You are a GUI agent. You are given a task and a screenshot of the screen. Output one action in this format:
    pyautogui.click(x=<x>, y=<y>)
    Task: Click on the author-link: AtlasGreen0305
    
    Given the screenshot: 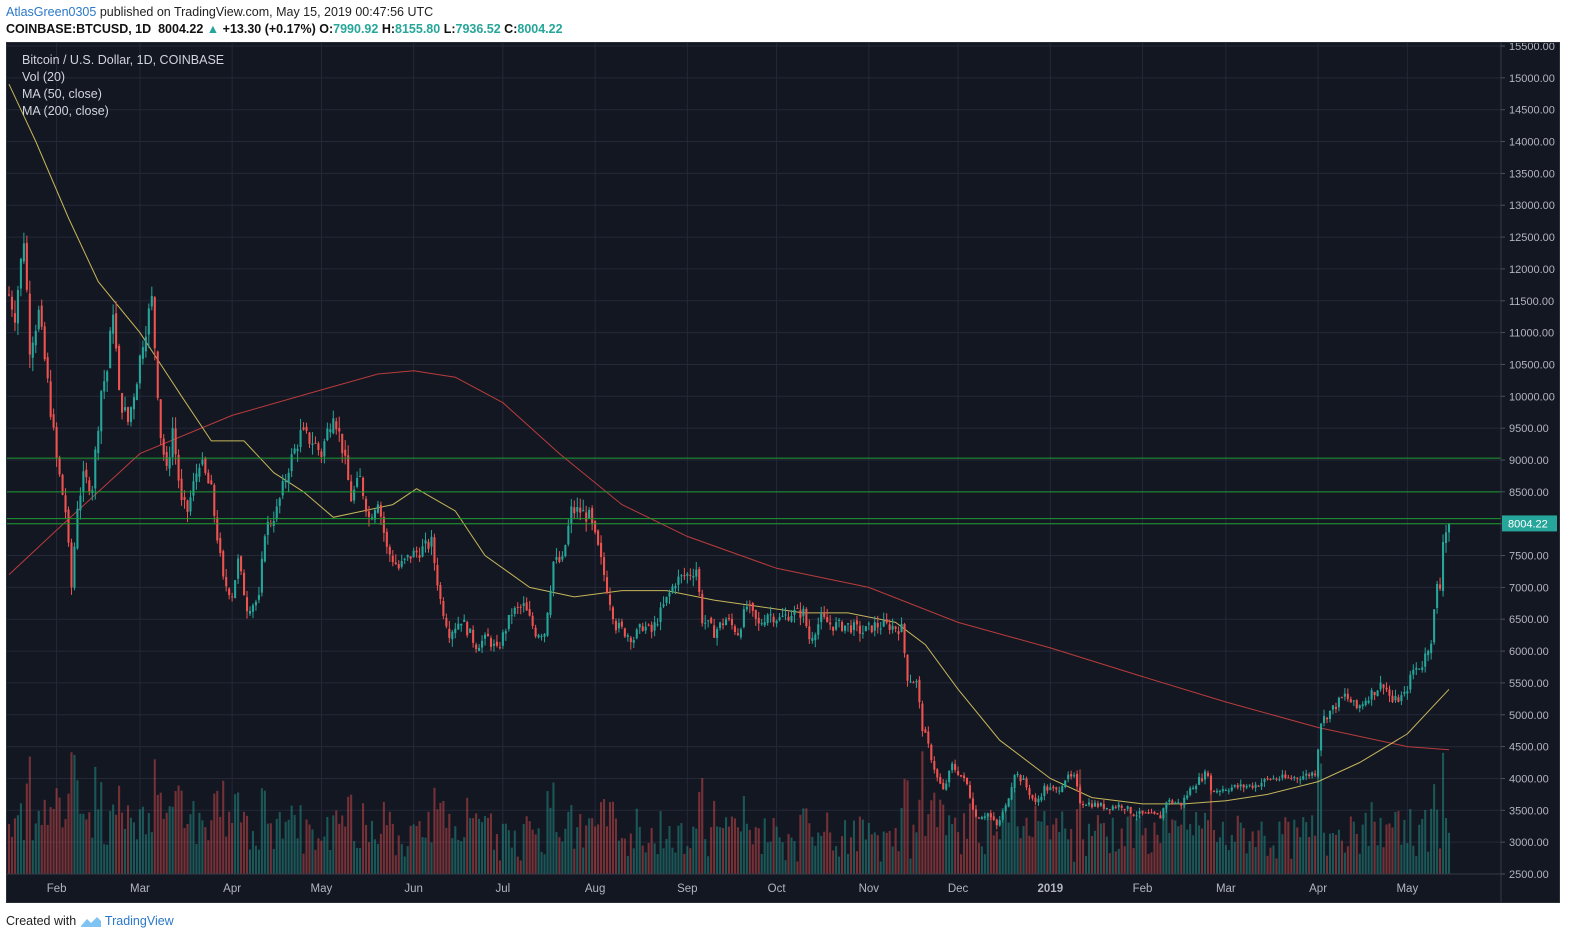 What is the action you would take?
    pyautogui.click(x=51, y=12)
    